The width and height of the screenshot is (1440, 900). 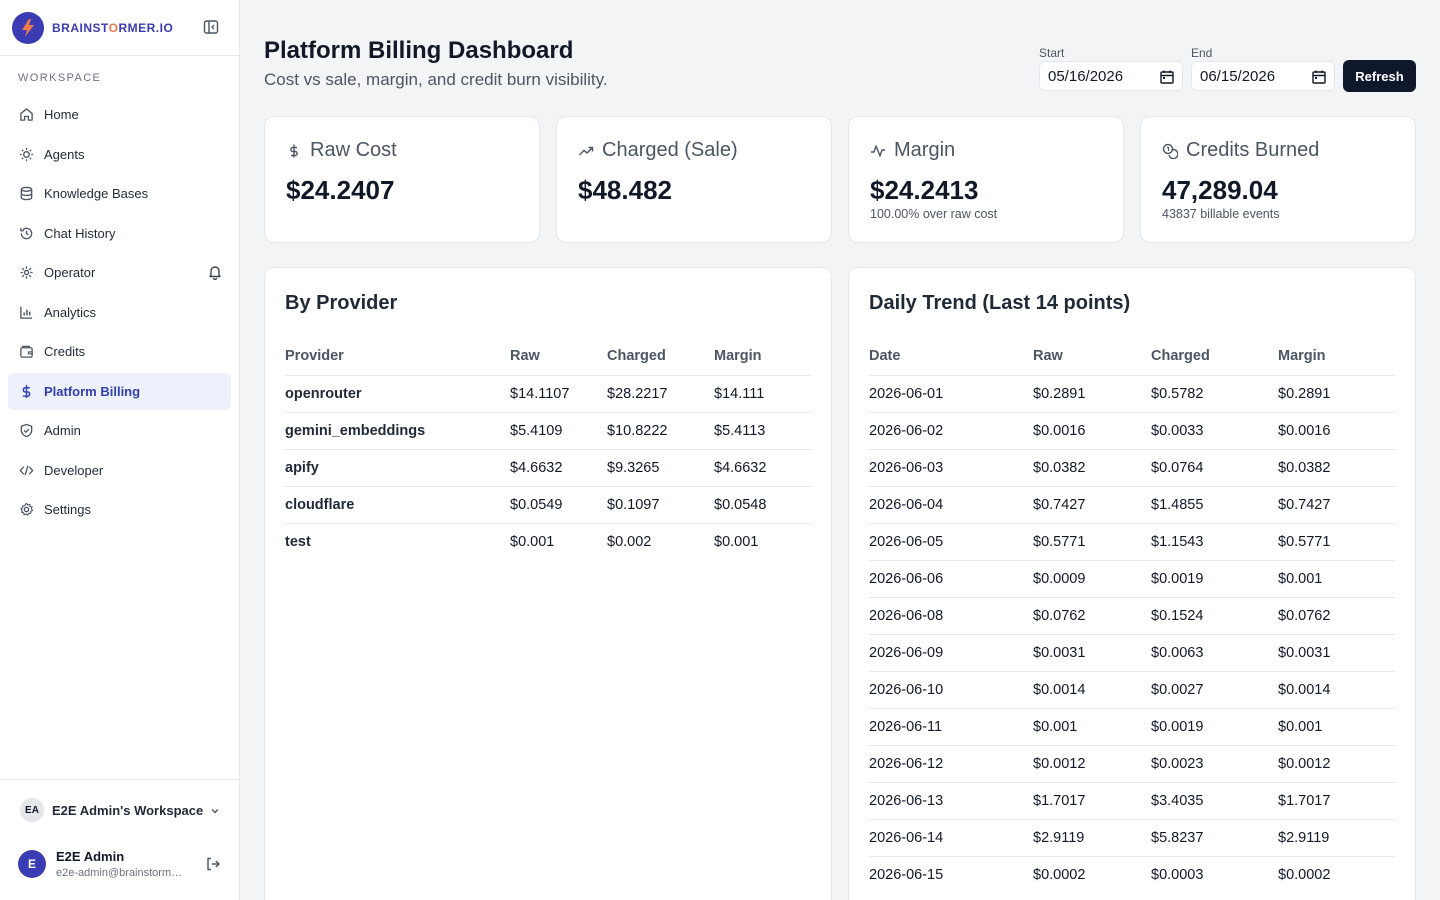 What do you see at coordinates (212, 28) in the screenshot?
I see `sidebar-collapse-icon` at bounding box center [212, 28].